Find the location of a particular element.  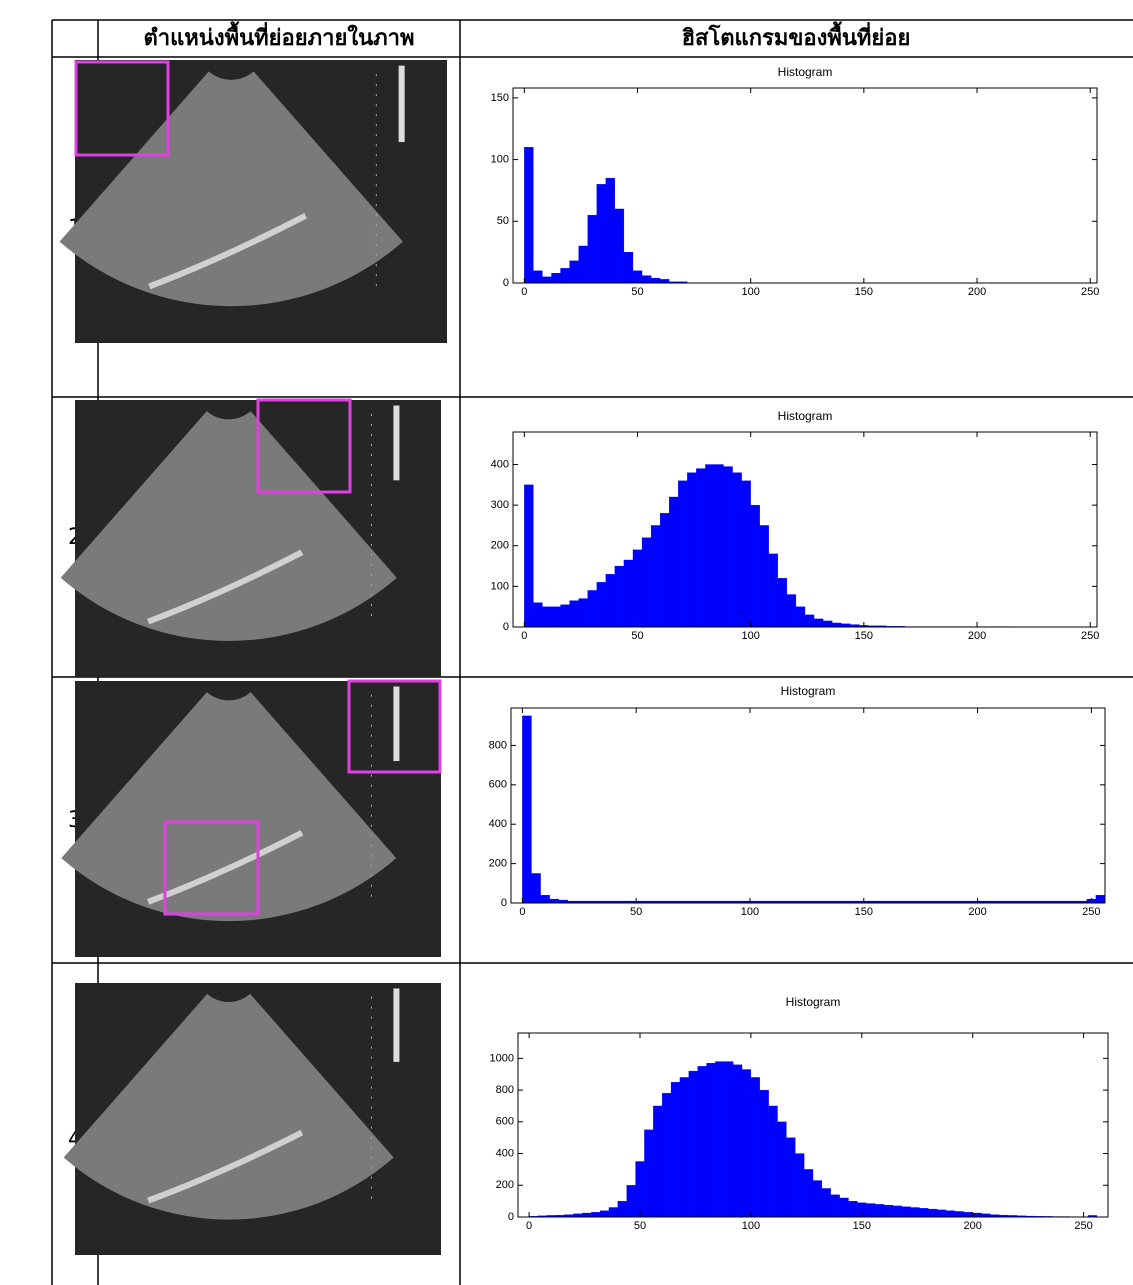

y-tick-label: 800 is located at coordinates (505, 1090).